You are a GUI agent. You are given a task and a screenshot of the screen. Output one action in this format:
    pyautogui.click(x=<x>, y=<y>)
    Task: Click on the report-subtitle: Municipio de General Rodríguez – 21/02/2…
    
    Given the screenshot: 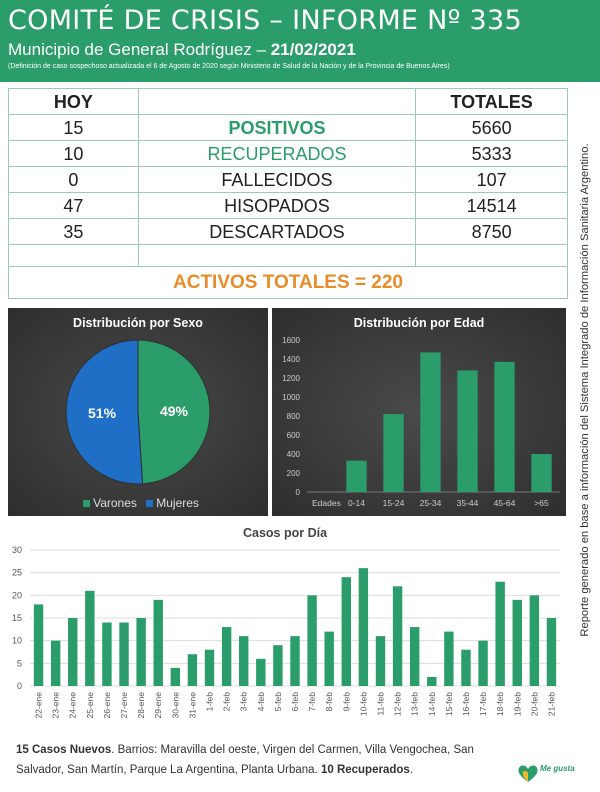 What is the action you would take?
    pyautogui.click(x=300, y=50)
    